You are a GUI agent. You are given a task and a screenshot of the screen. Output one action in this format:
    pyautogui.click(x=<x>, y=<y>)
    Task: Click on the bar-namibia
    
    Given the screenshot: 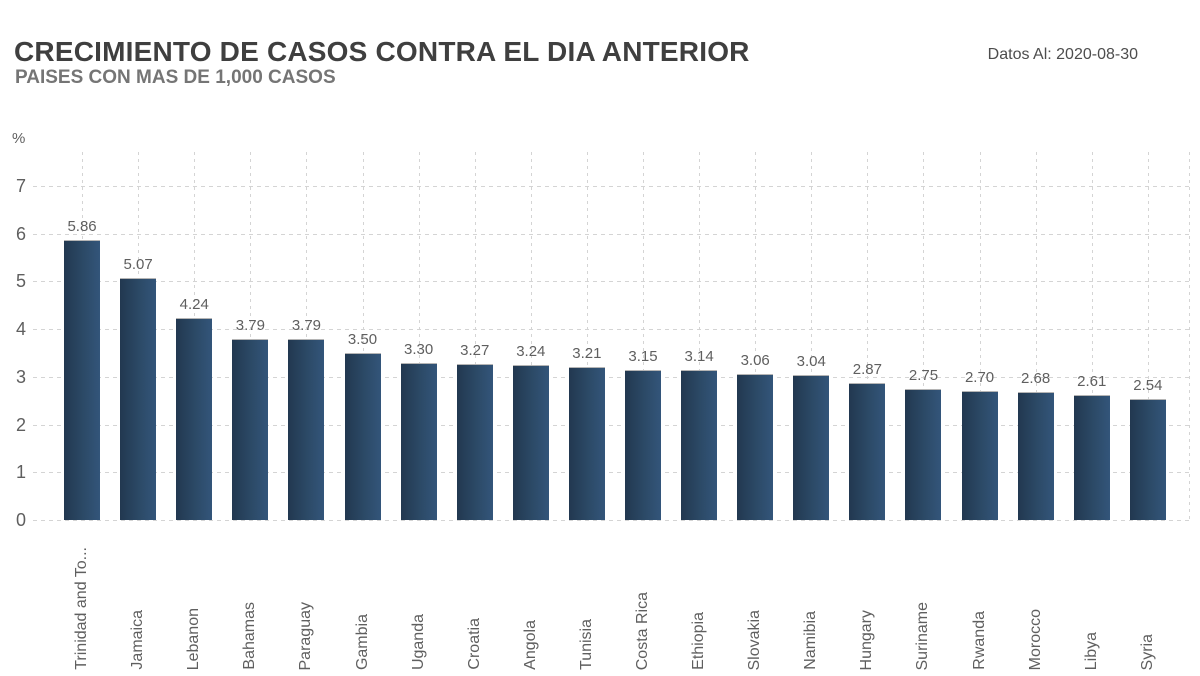 What is the action you would take?
    pyautogui.click(x=811, y=447)
    